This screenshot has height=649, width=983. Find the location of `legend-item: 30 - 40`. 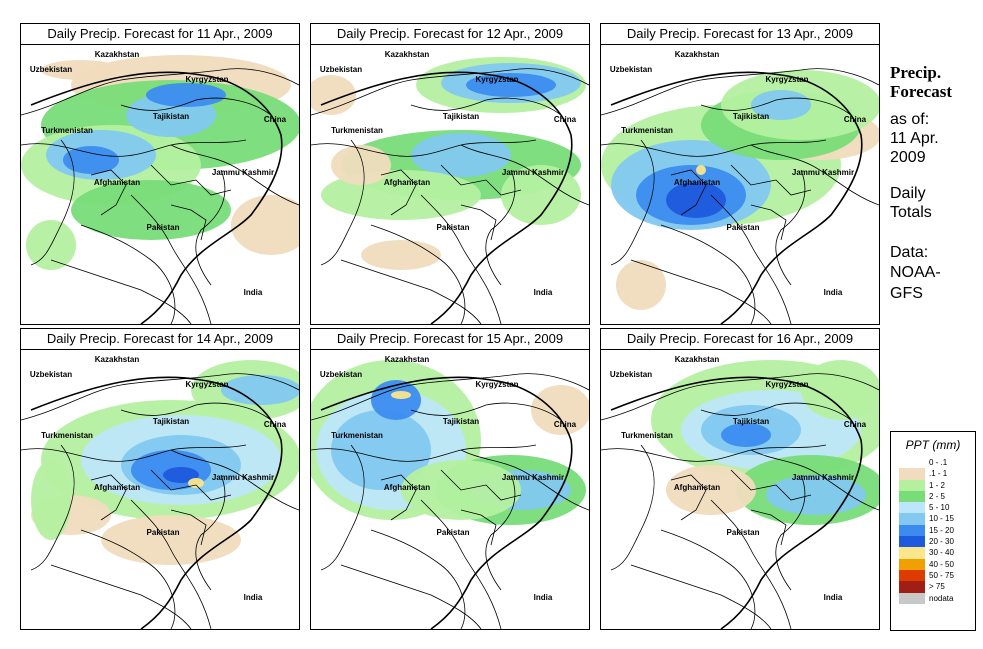

legend-item: 30 - 40 is located at coordinates (933, 553).